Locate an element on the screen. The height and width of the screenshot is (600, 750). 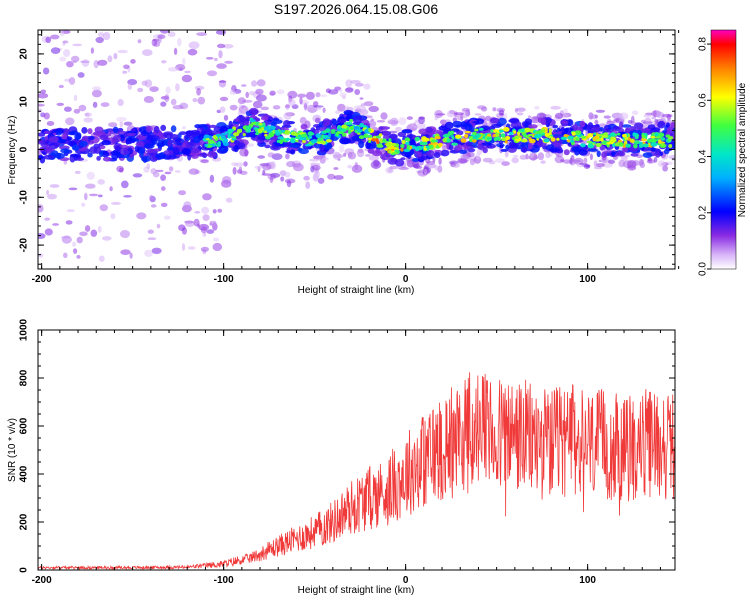
y-tick-label: 10 is located at coordinates (24, 102).